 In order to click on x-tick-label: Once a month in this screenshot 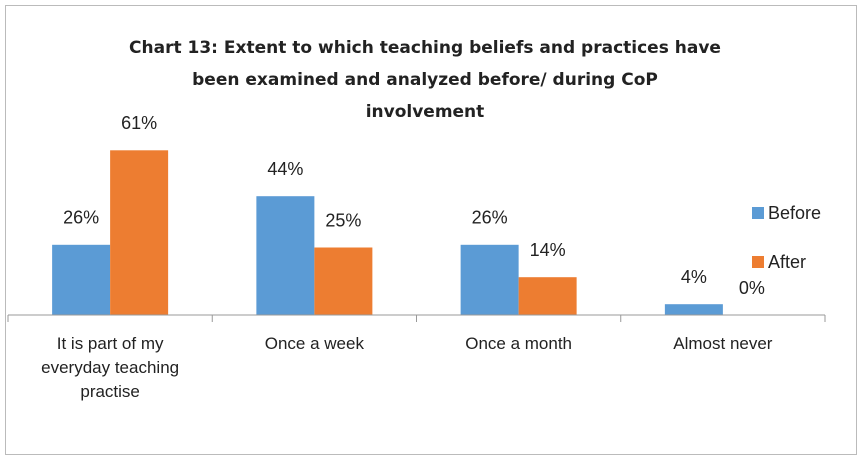, I will do `click(519, 343)`.